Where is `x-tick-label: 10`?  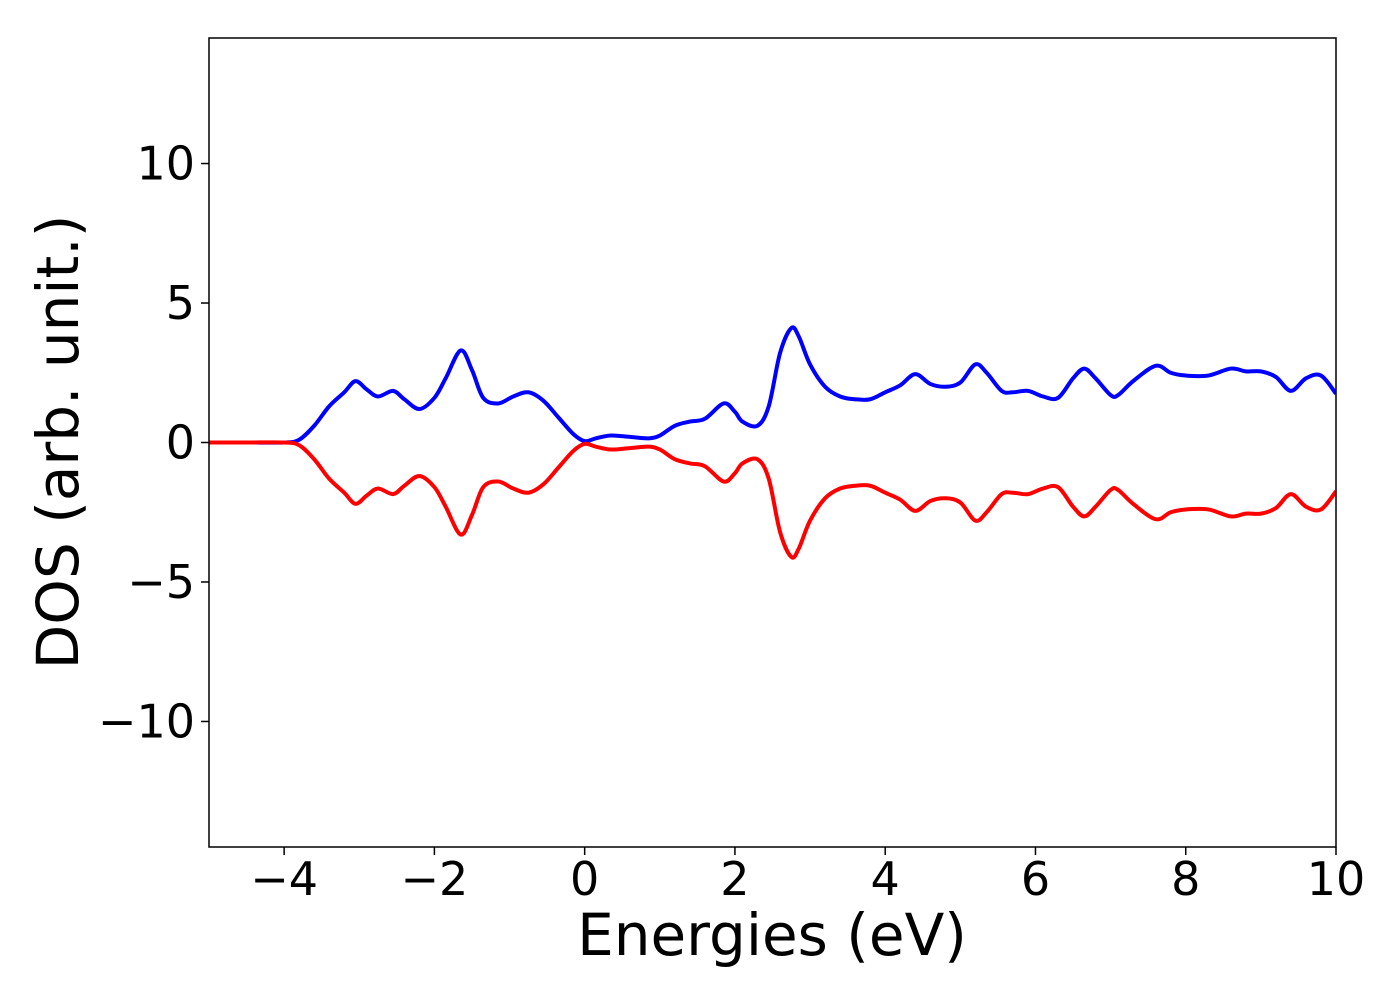
x-tick-label: 10 is located at coordinates (1336, 879).